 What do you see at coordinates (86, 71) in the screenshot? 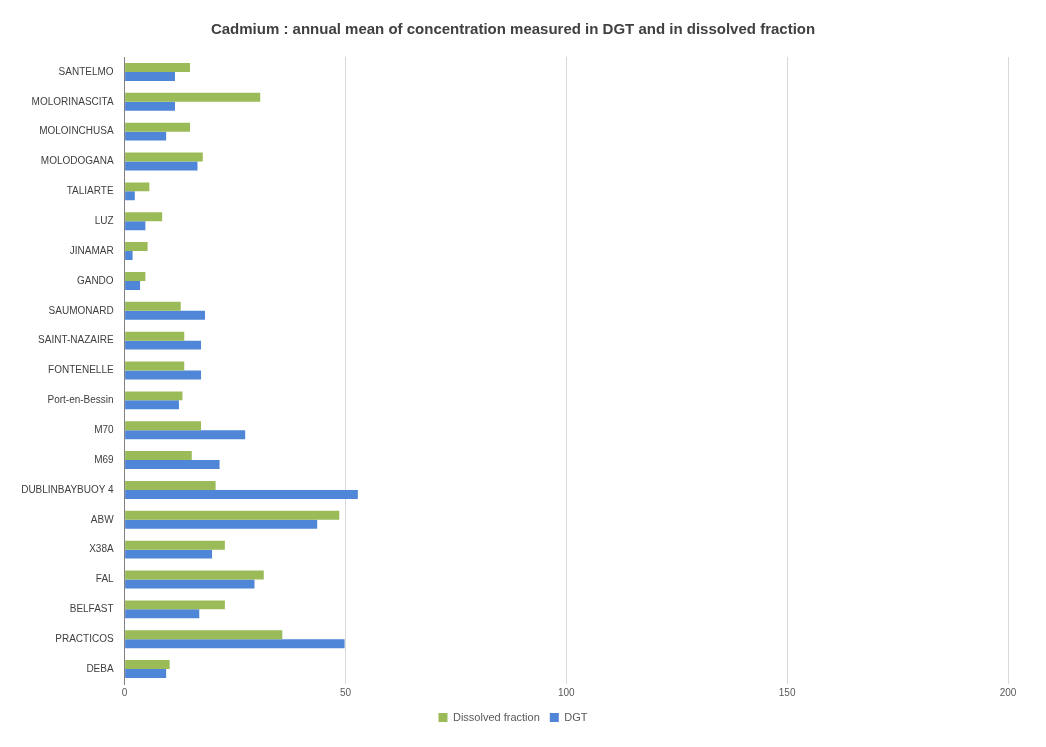
I see `y-tick-label: SANTELMO` at bounding box center [86, 71].